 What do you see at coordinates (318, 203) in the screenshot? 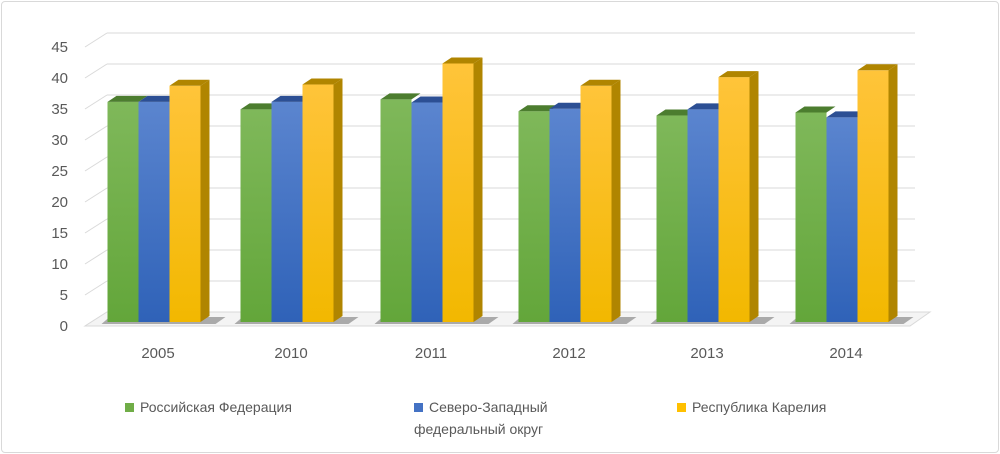
I see `bar-Республика Карелия-2010` at bounding box center [318, 203].